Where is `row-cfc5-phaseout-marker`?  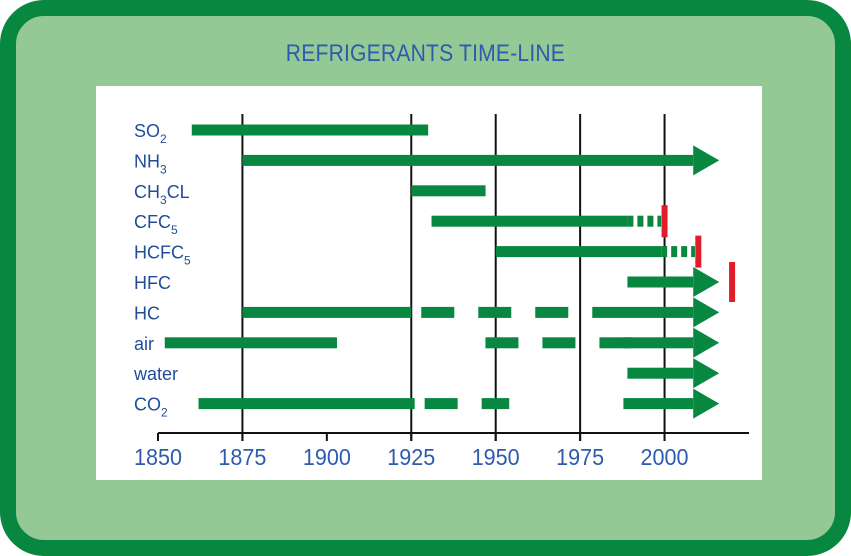 row-cfc5-phaseout-marker is located at coordinates (664, 221).